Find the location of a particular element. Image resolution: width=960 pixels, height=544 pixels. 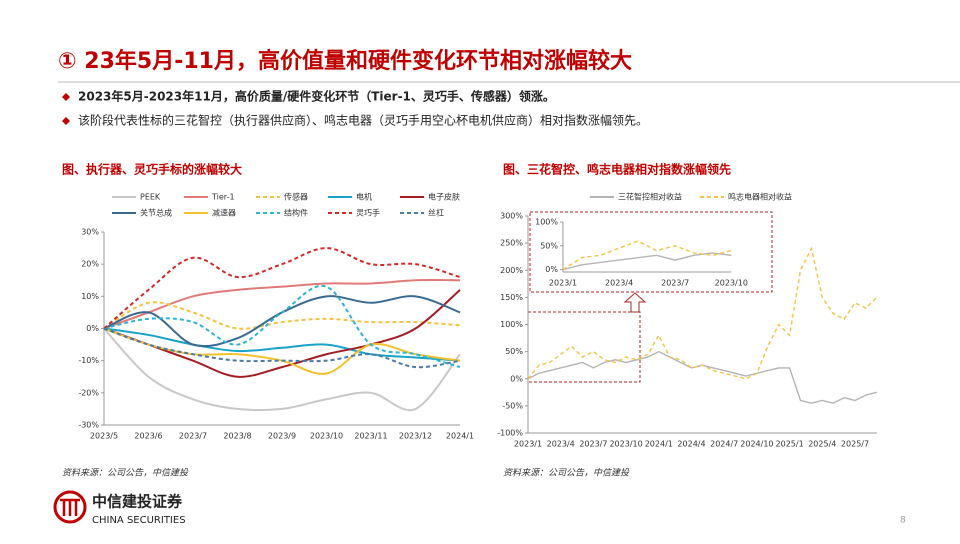

y-tick-label: 30% is located at coordinates (90, 232).